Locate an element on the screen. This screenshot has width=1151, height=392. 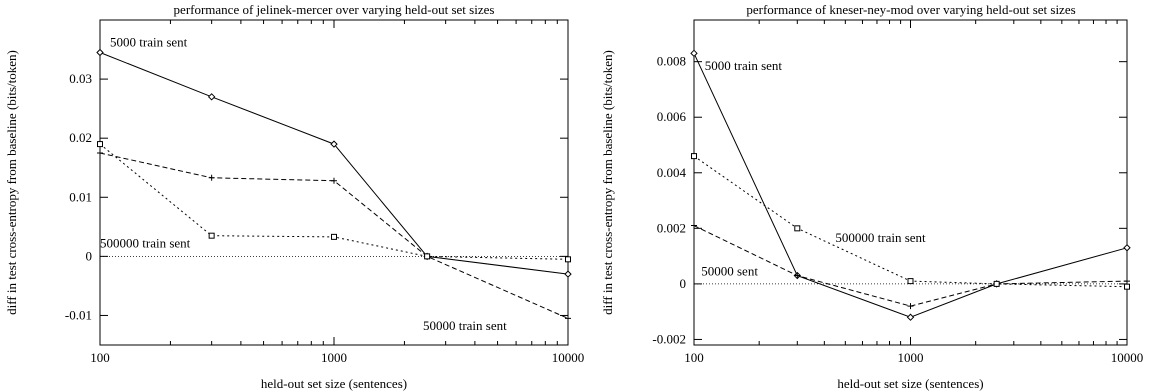
series-line-square is located at coordinates (910, 221).